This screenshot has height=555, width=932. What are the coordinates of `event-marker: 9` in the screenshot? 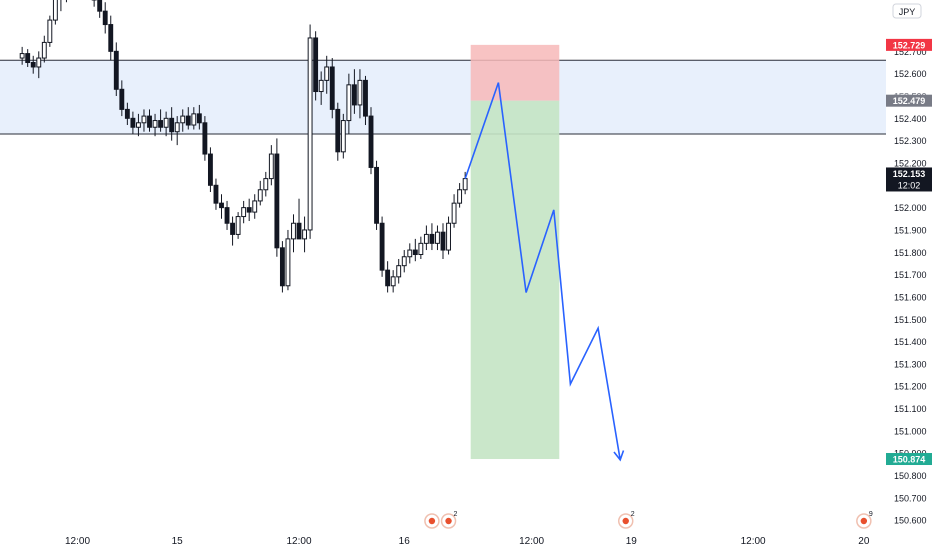 It's located at (864, 520).